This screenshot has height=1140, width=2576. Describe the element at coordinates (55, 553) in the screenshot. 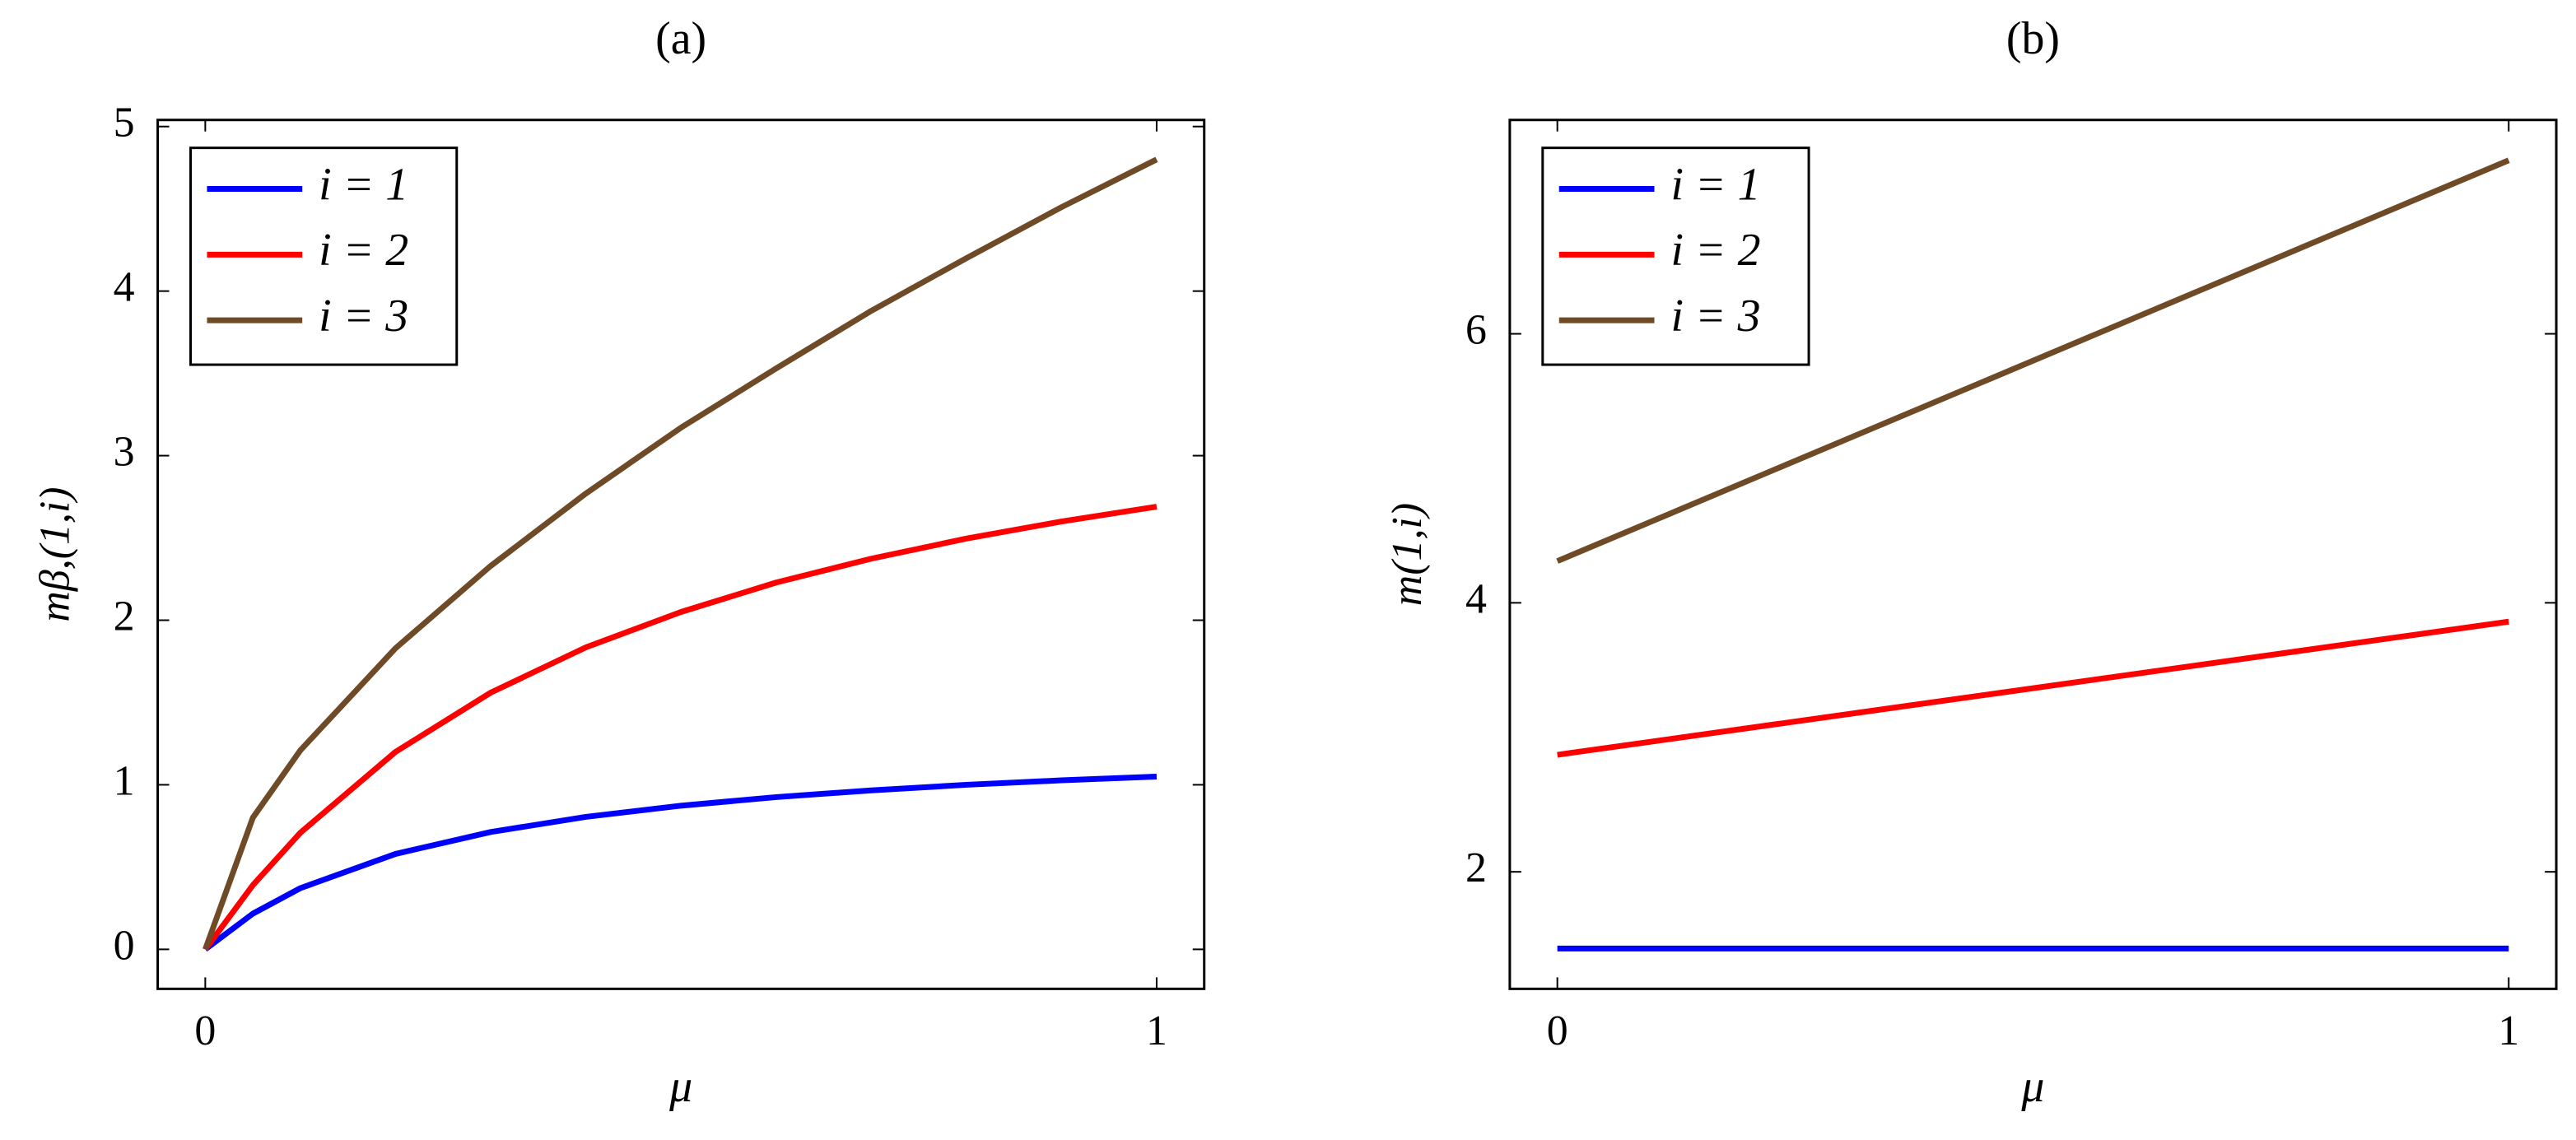

I see `y-axis-label: mβ,(1,i)` at that location.